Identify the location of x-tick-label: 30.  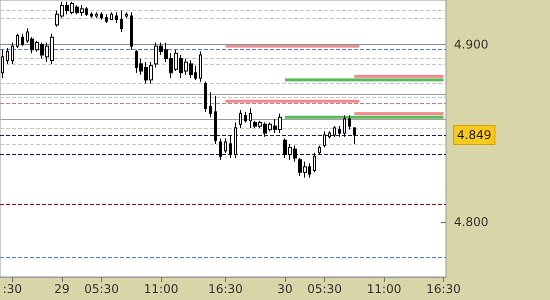
(285, 289).